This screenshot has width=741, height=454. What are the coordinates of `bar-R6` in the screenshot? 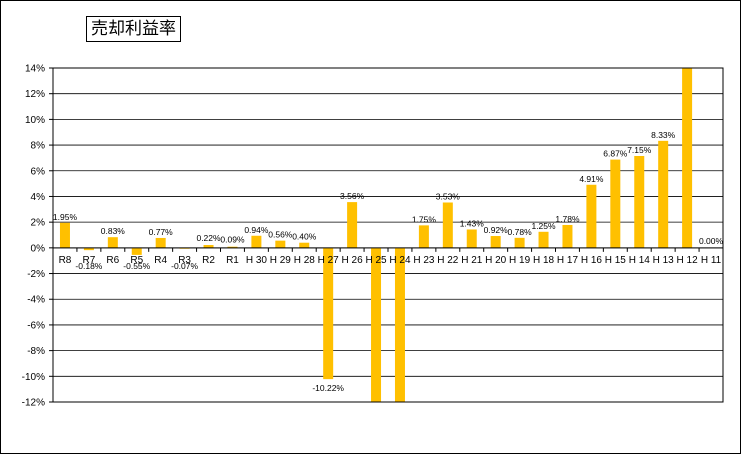 It's located at (112, 242).